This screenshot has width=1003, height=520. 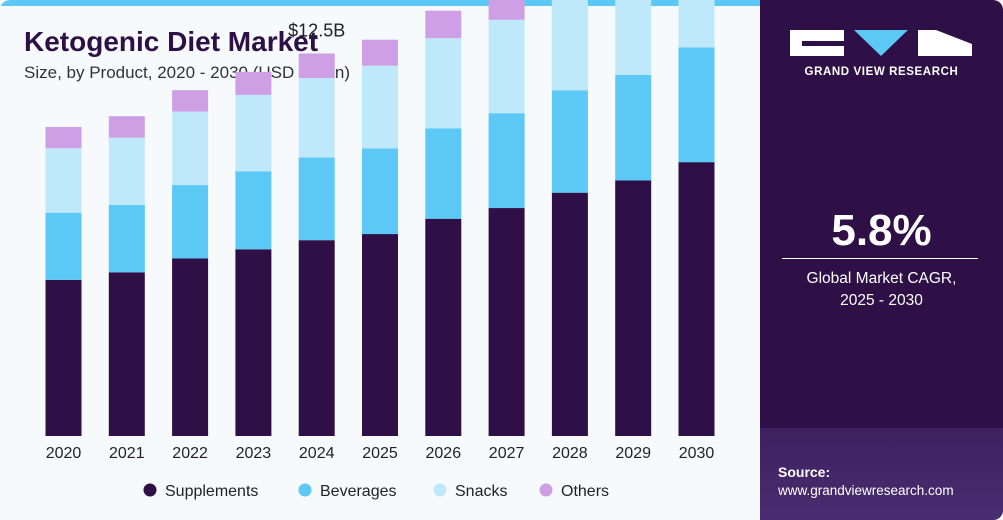 I want to click on bar-segment-snacks-2026, so click(x=443, y=83).